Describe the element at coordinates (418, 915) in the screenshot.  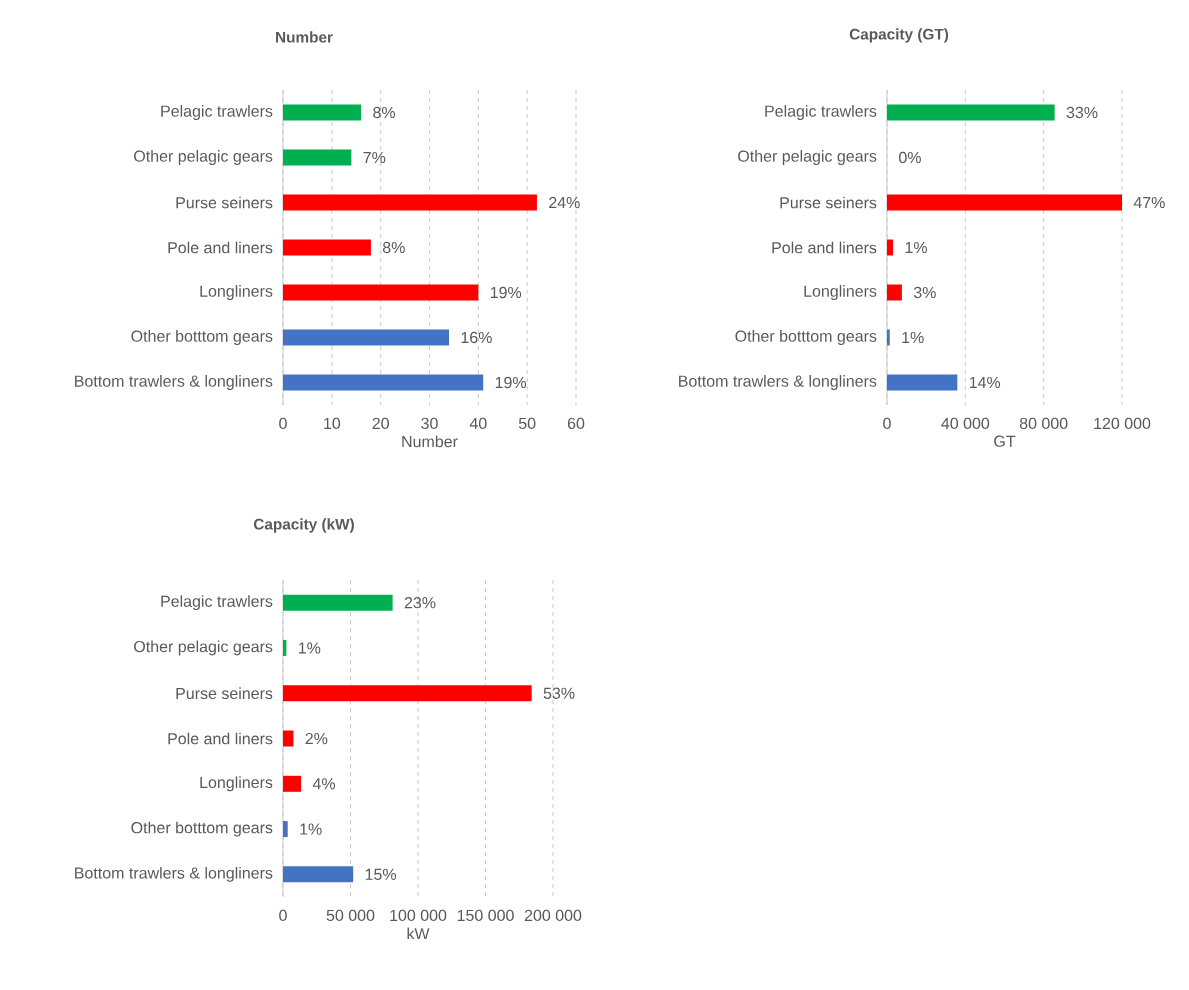
I see `x-tick-label: 100 000` at that location.